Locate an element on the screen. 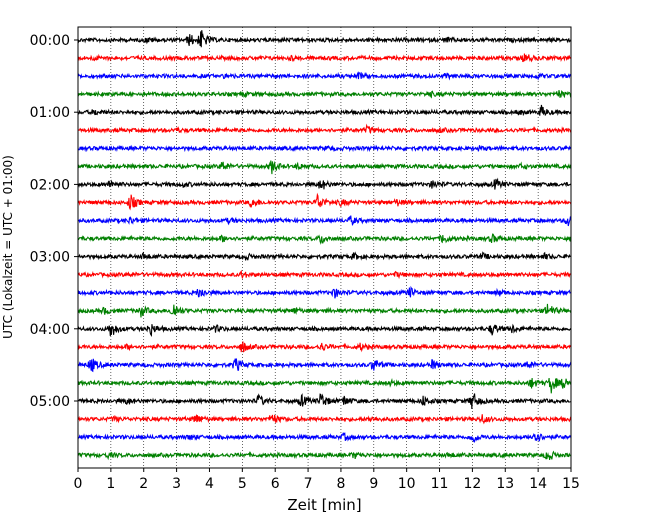  x-tick-label: 8 is located at coordinates (340, 484).